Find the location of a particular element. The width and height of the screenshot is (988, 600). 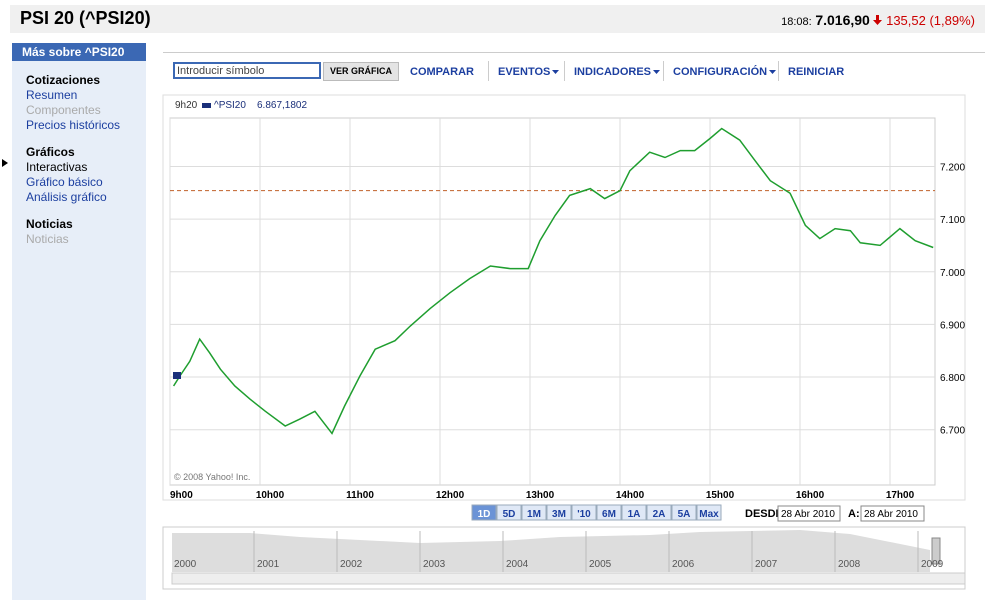

legend-swatch is located at coordinates (206, 105).